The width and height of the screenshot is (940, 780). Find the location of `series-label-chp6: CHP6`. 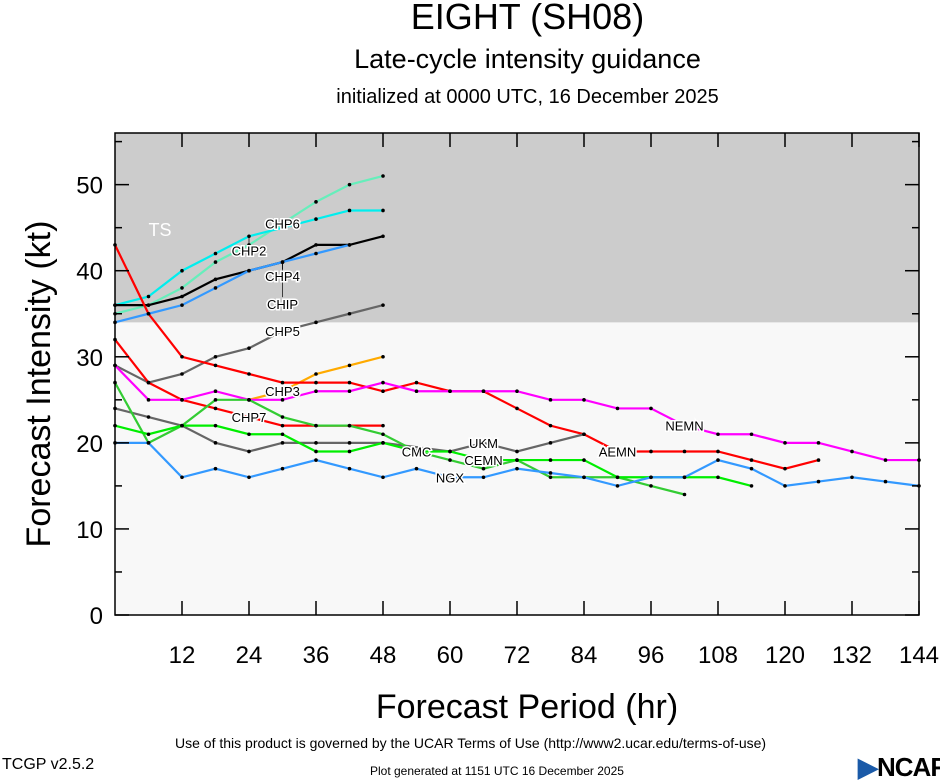

series-label-chp6: CHP6 is located at coordinates (282, 223).